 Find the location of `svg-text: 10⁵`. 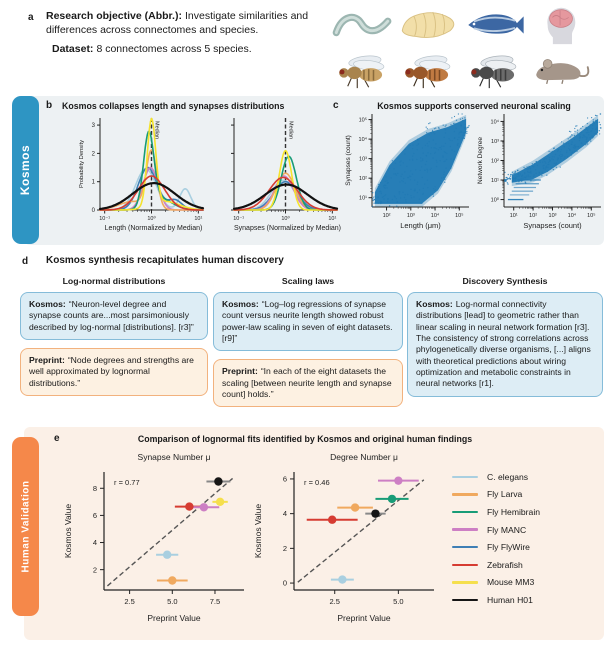

svg-text: 10⁵ is located at coordinates (591, 215).